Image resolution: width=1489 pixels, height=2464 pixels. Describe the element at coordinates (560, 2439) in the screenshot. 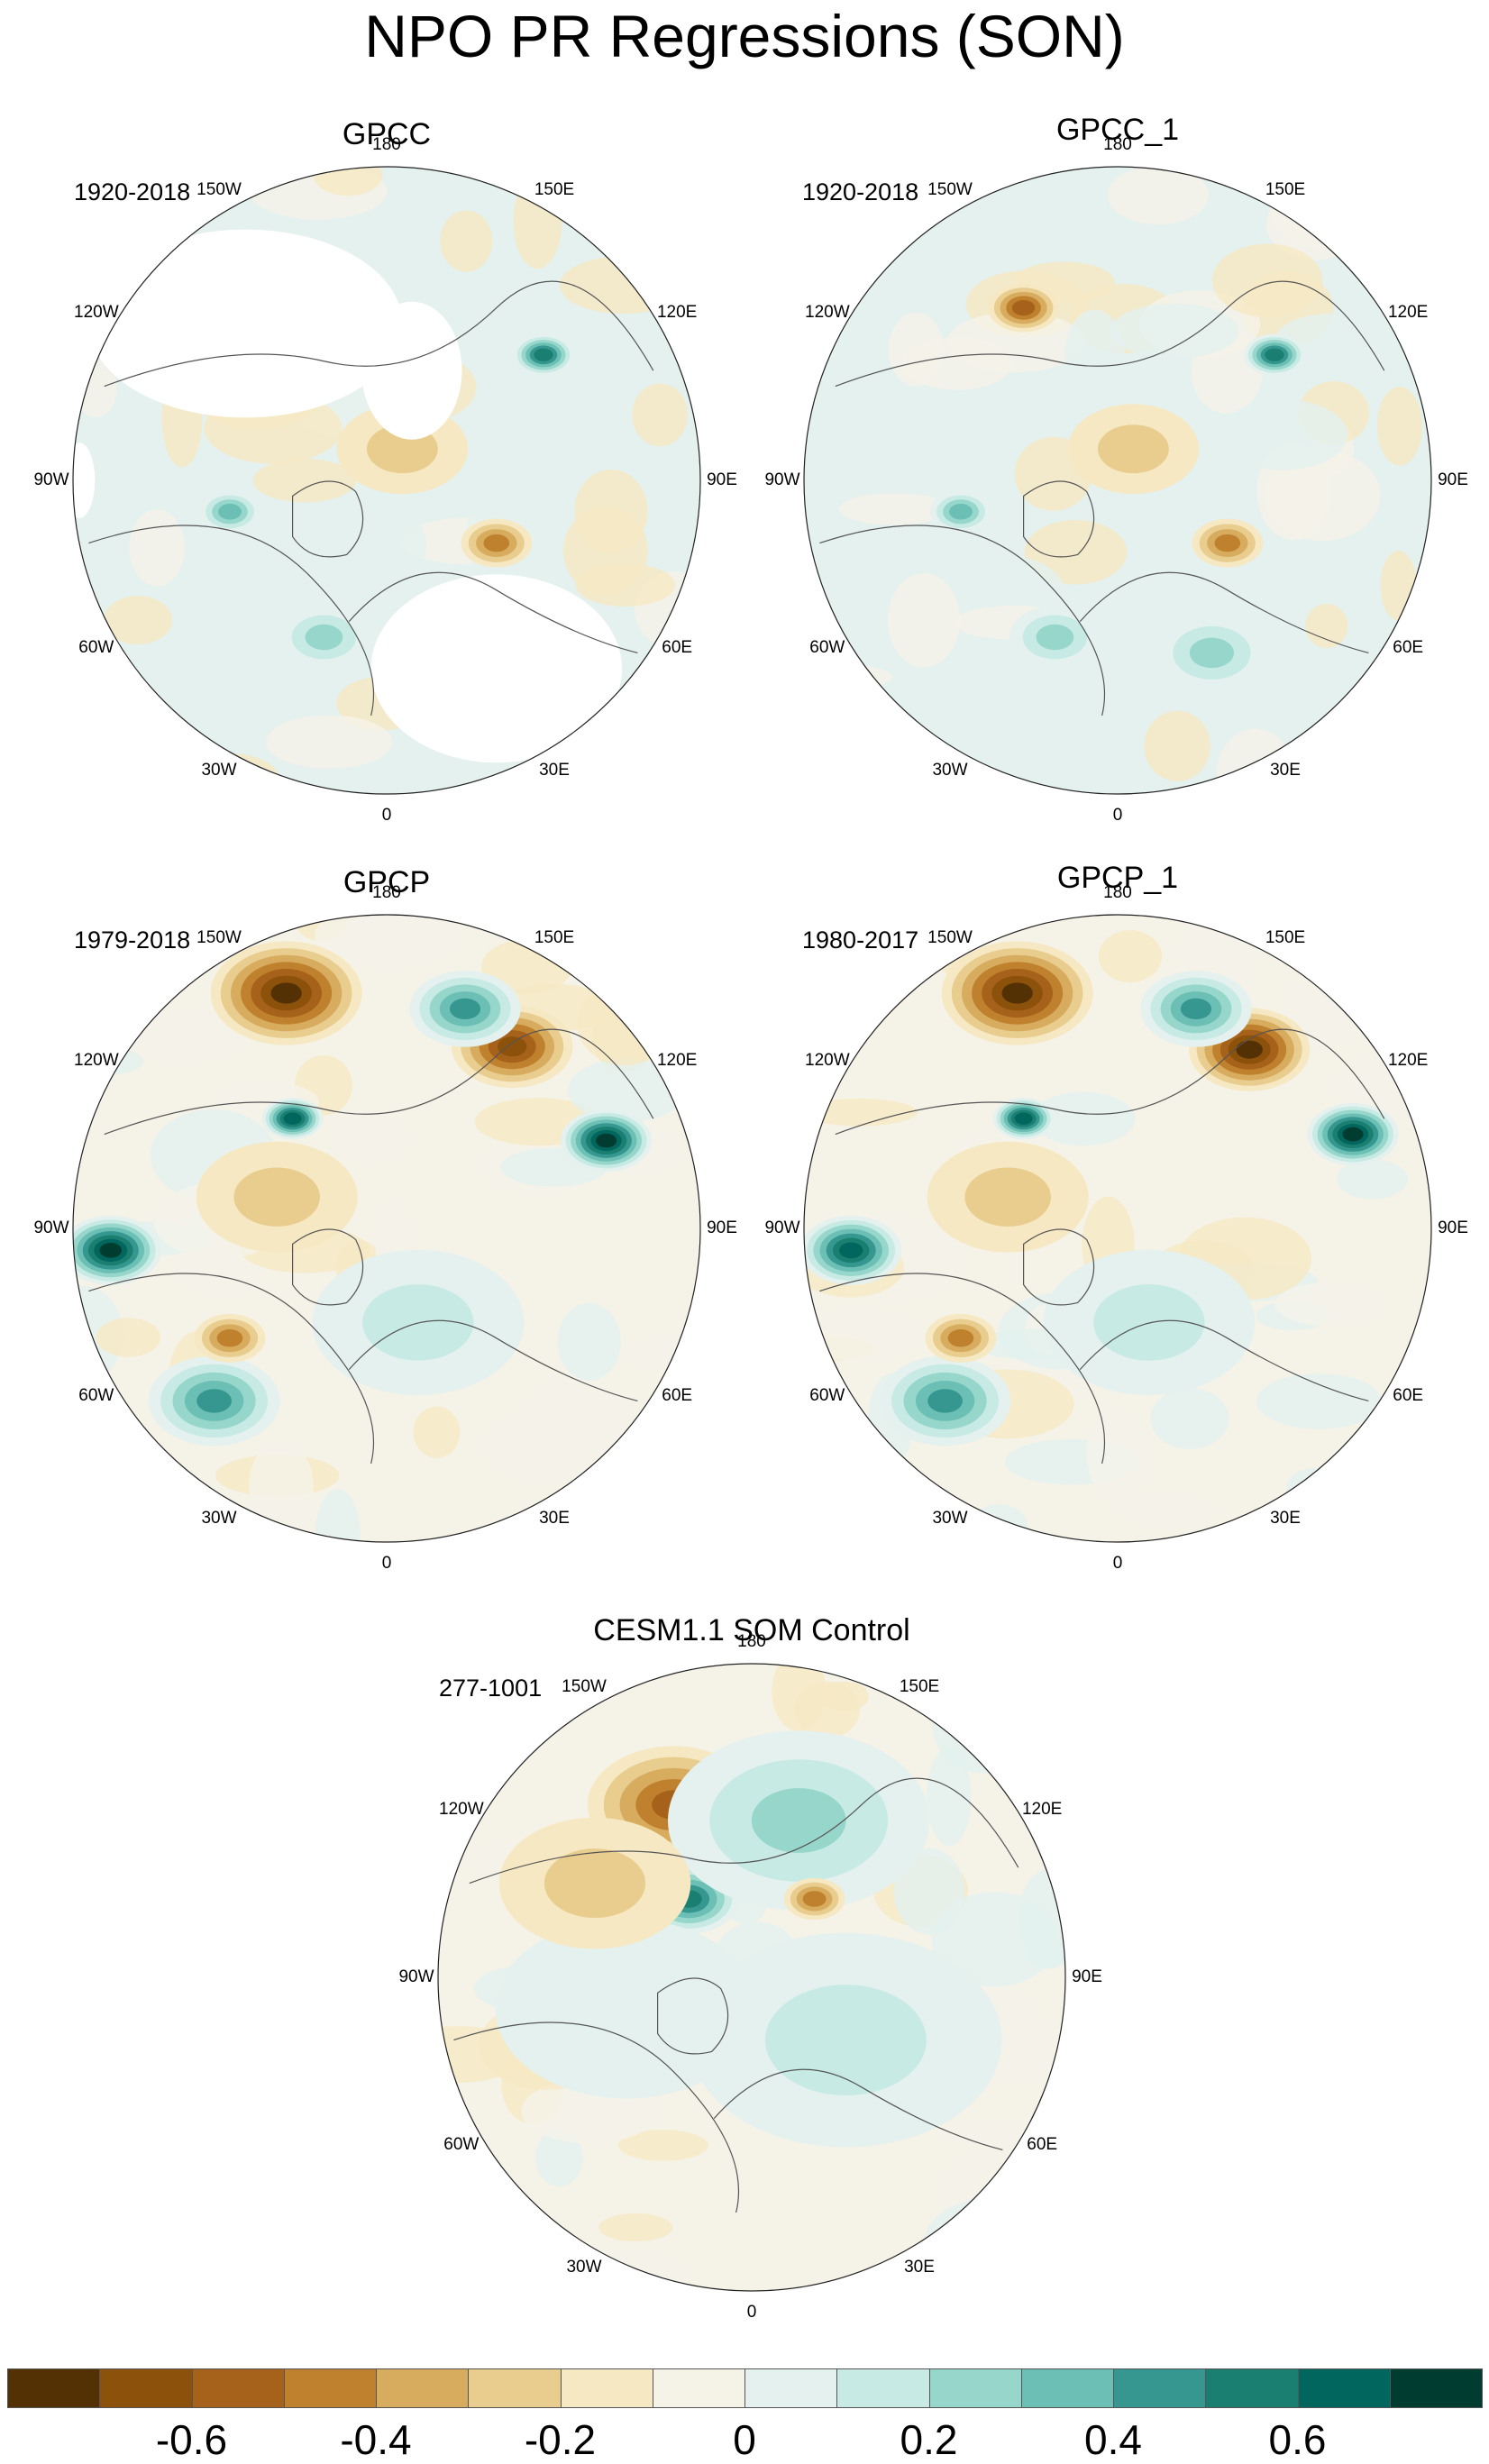

I see `colorbar-tick-label: -0.2` at that location.